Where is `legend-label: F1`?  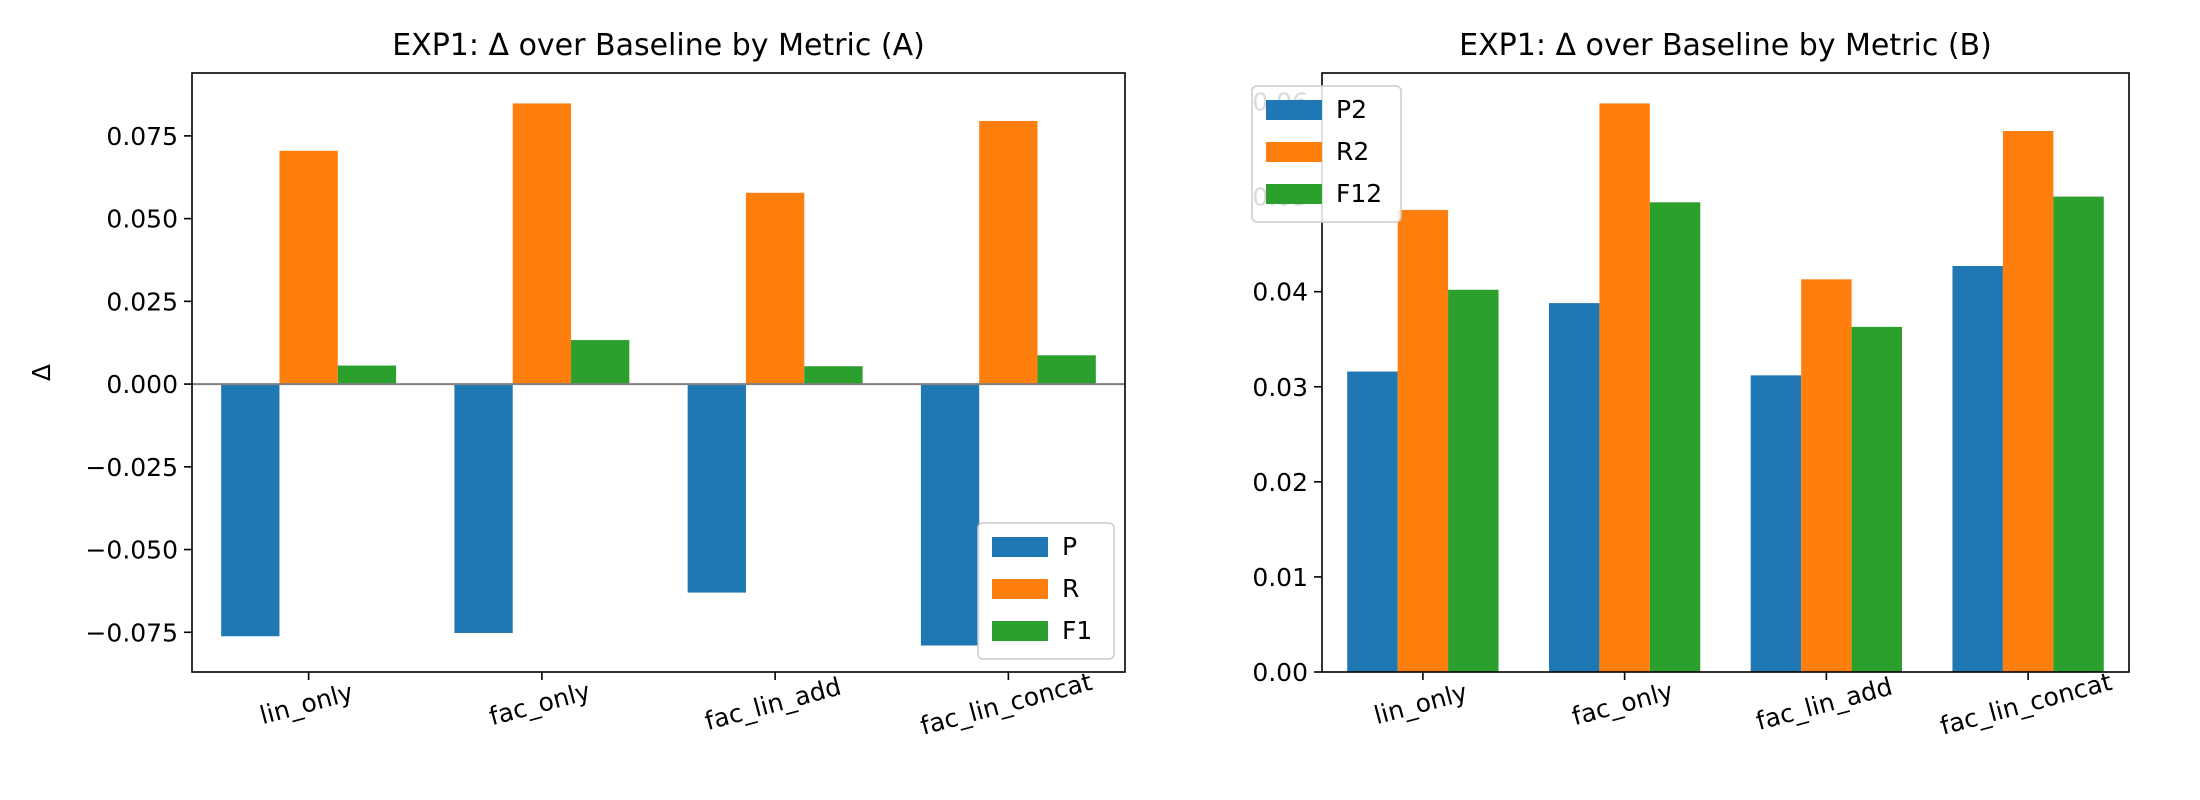
legend-label: F1 is located at coordinates (1077, 630).